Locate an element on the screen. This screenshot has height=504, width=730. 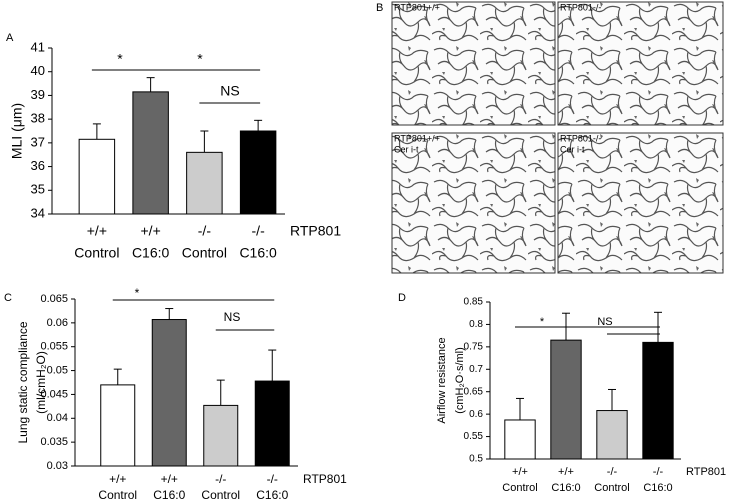
y-axis-label: (ml/cmH₂O) is located at coordinates (41, 382).